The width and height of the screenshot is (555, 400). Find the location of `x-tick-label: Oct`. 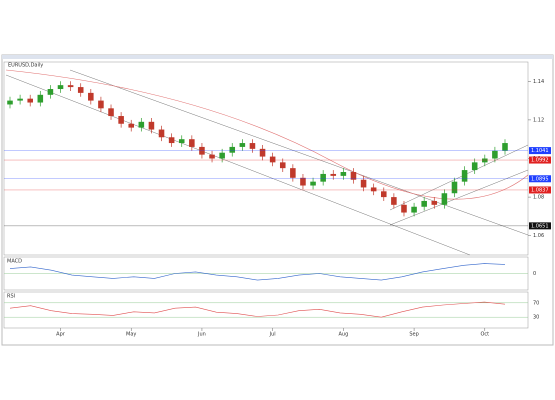

x-tick-label: Oct is located at coordinates (484, 335).